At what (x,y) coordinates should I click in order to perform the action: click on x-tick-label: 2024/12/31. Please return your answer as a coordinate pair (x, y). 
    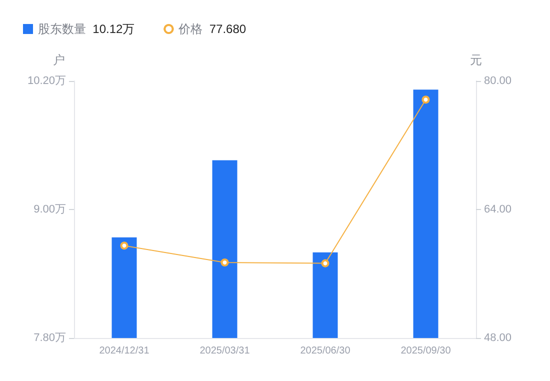
    Looking at the image, I should click on (124, 351).